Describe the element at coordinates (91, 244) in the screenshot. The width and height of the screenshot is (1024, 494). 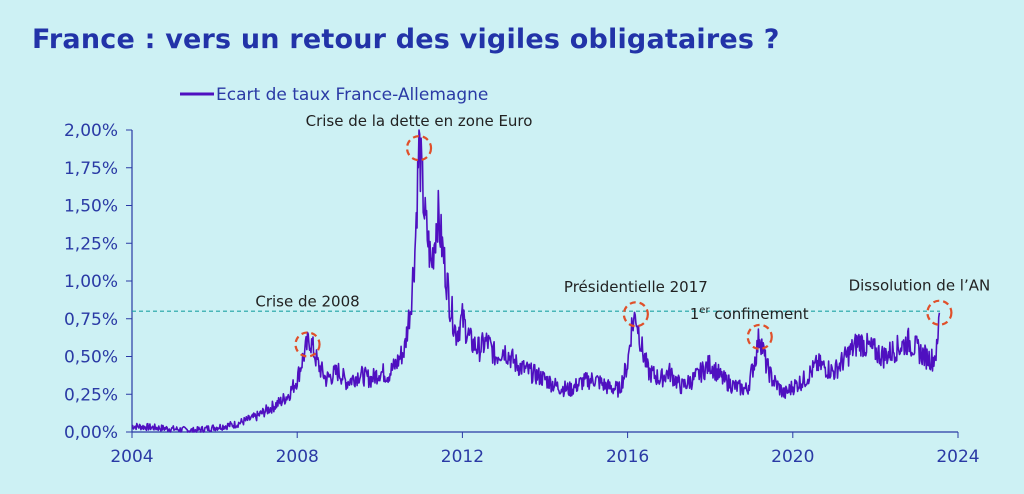
I see `y-tick-label: 1,25%` at that location.